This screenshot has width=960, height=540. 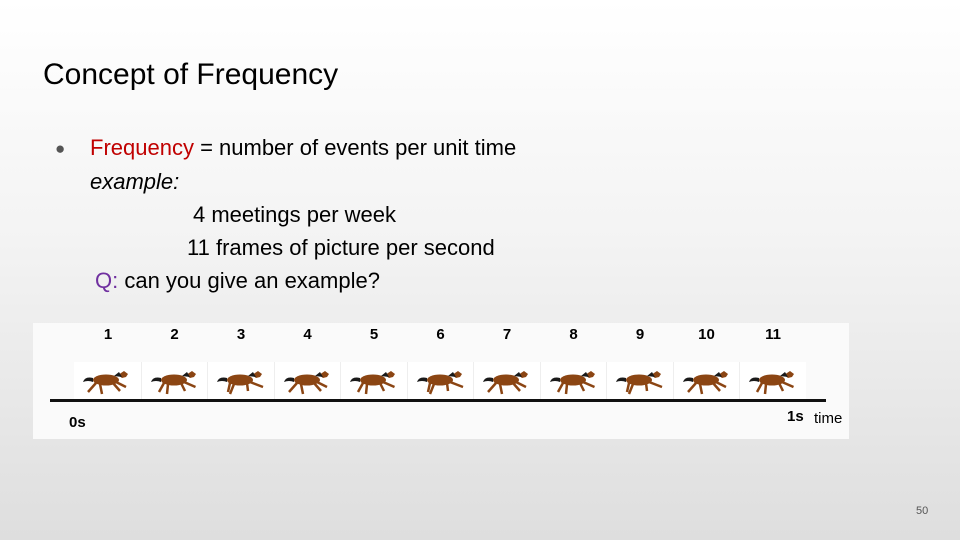 I want to click on example-2: 11 frames of picture per second, so click(x=341, y=247).